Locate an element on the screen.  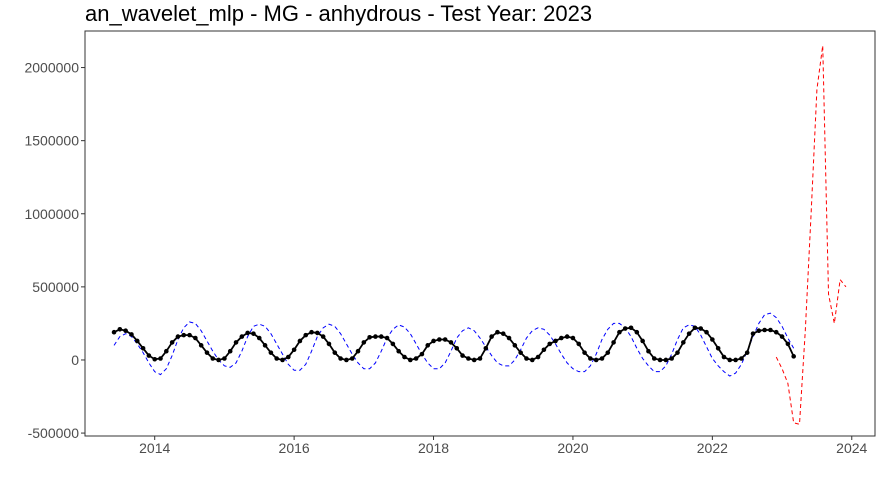
y-axis: -500000 0 500000 1000000 1500000 2000000 is located at coordinates (54, 250).